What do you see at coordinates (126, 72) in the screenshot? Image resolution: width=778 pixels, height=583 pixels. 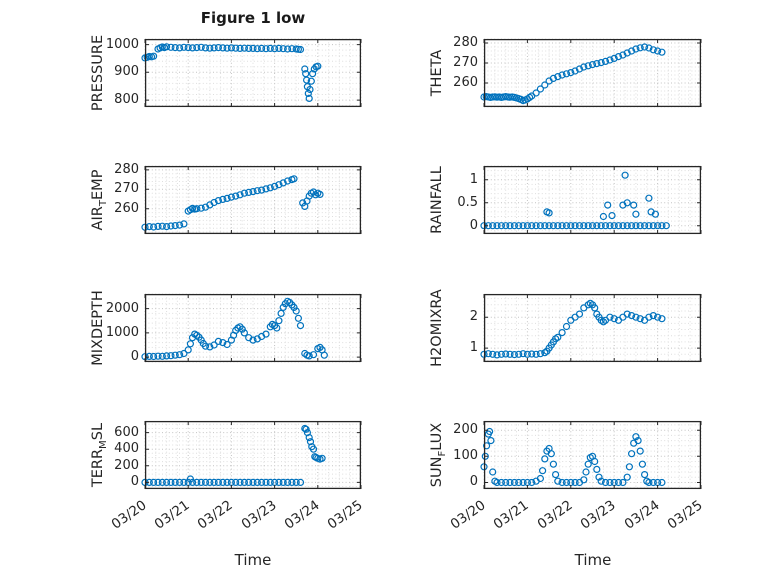 I see `y-tick-label-pressure: 900` at bounding box center [126, 72].